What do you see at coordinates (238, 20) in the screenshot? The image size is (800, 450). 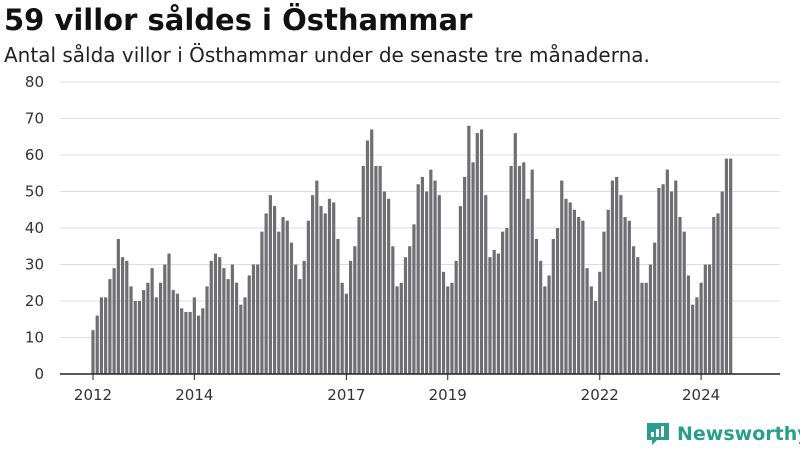 I see `chart-title: 59 villor såldes i Östhammar` at bounding box center [238, 20].